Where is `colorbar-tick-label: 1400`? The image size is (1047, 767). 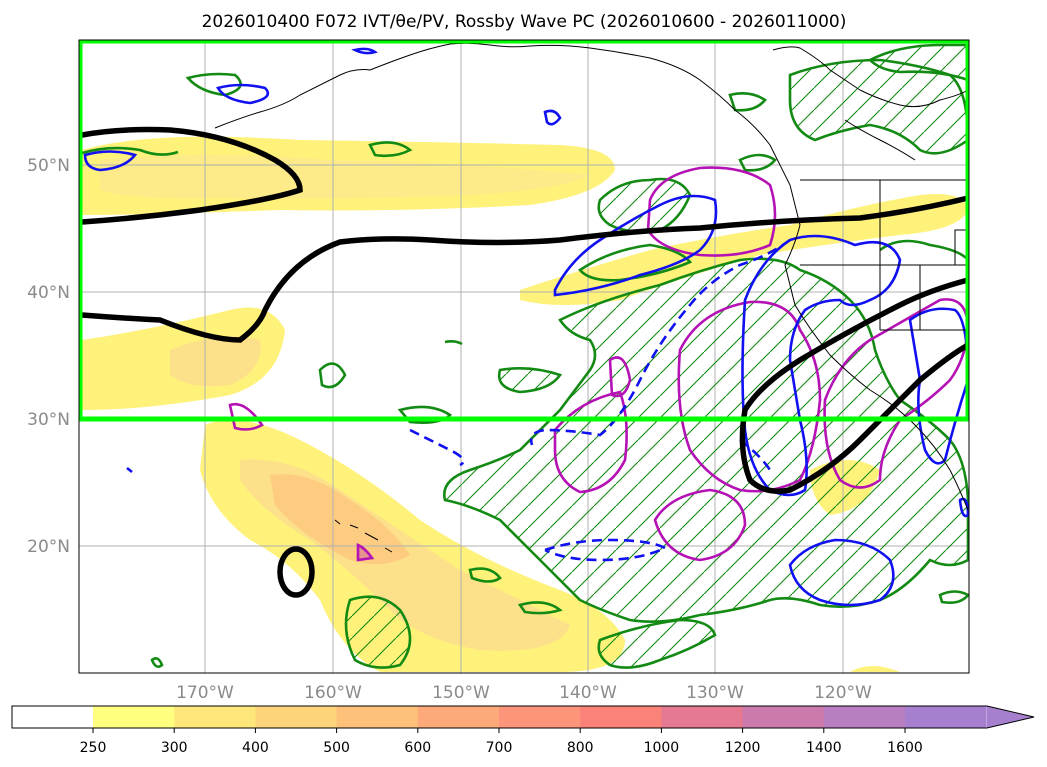 colorbar-tick-label: 1400 is located at coordinates (824, 748).